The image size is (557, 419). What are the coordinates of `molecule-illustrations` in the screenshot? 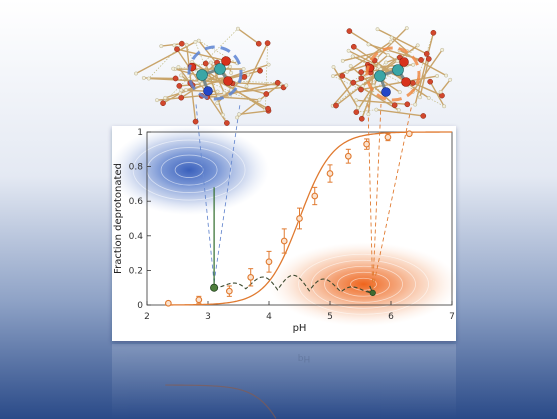 It's located at (293, 76).